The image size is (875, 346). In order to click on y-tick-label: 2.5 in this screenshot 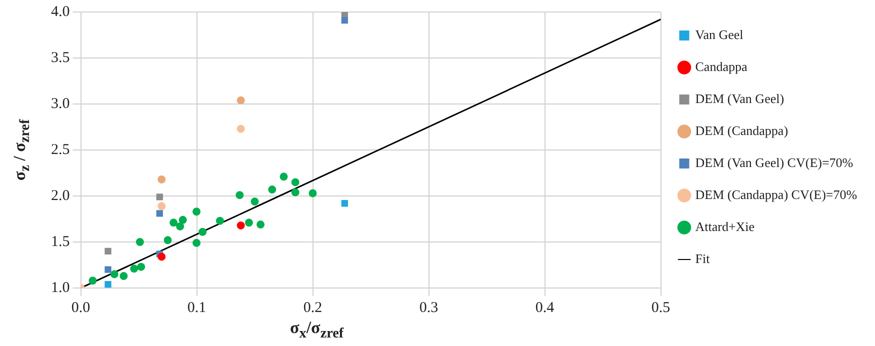, I will do `click(60, 150)`.